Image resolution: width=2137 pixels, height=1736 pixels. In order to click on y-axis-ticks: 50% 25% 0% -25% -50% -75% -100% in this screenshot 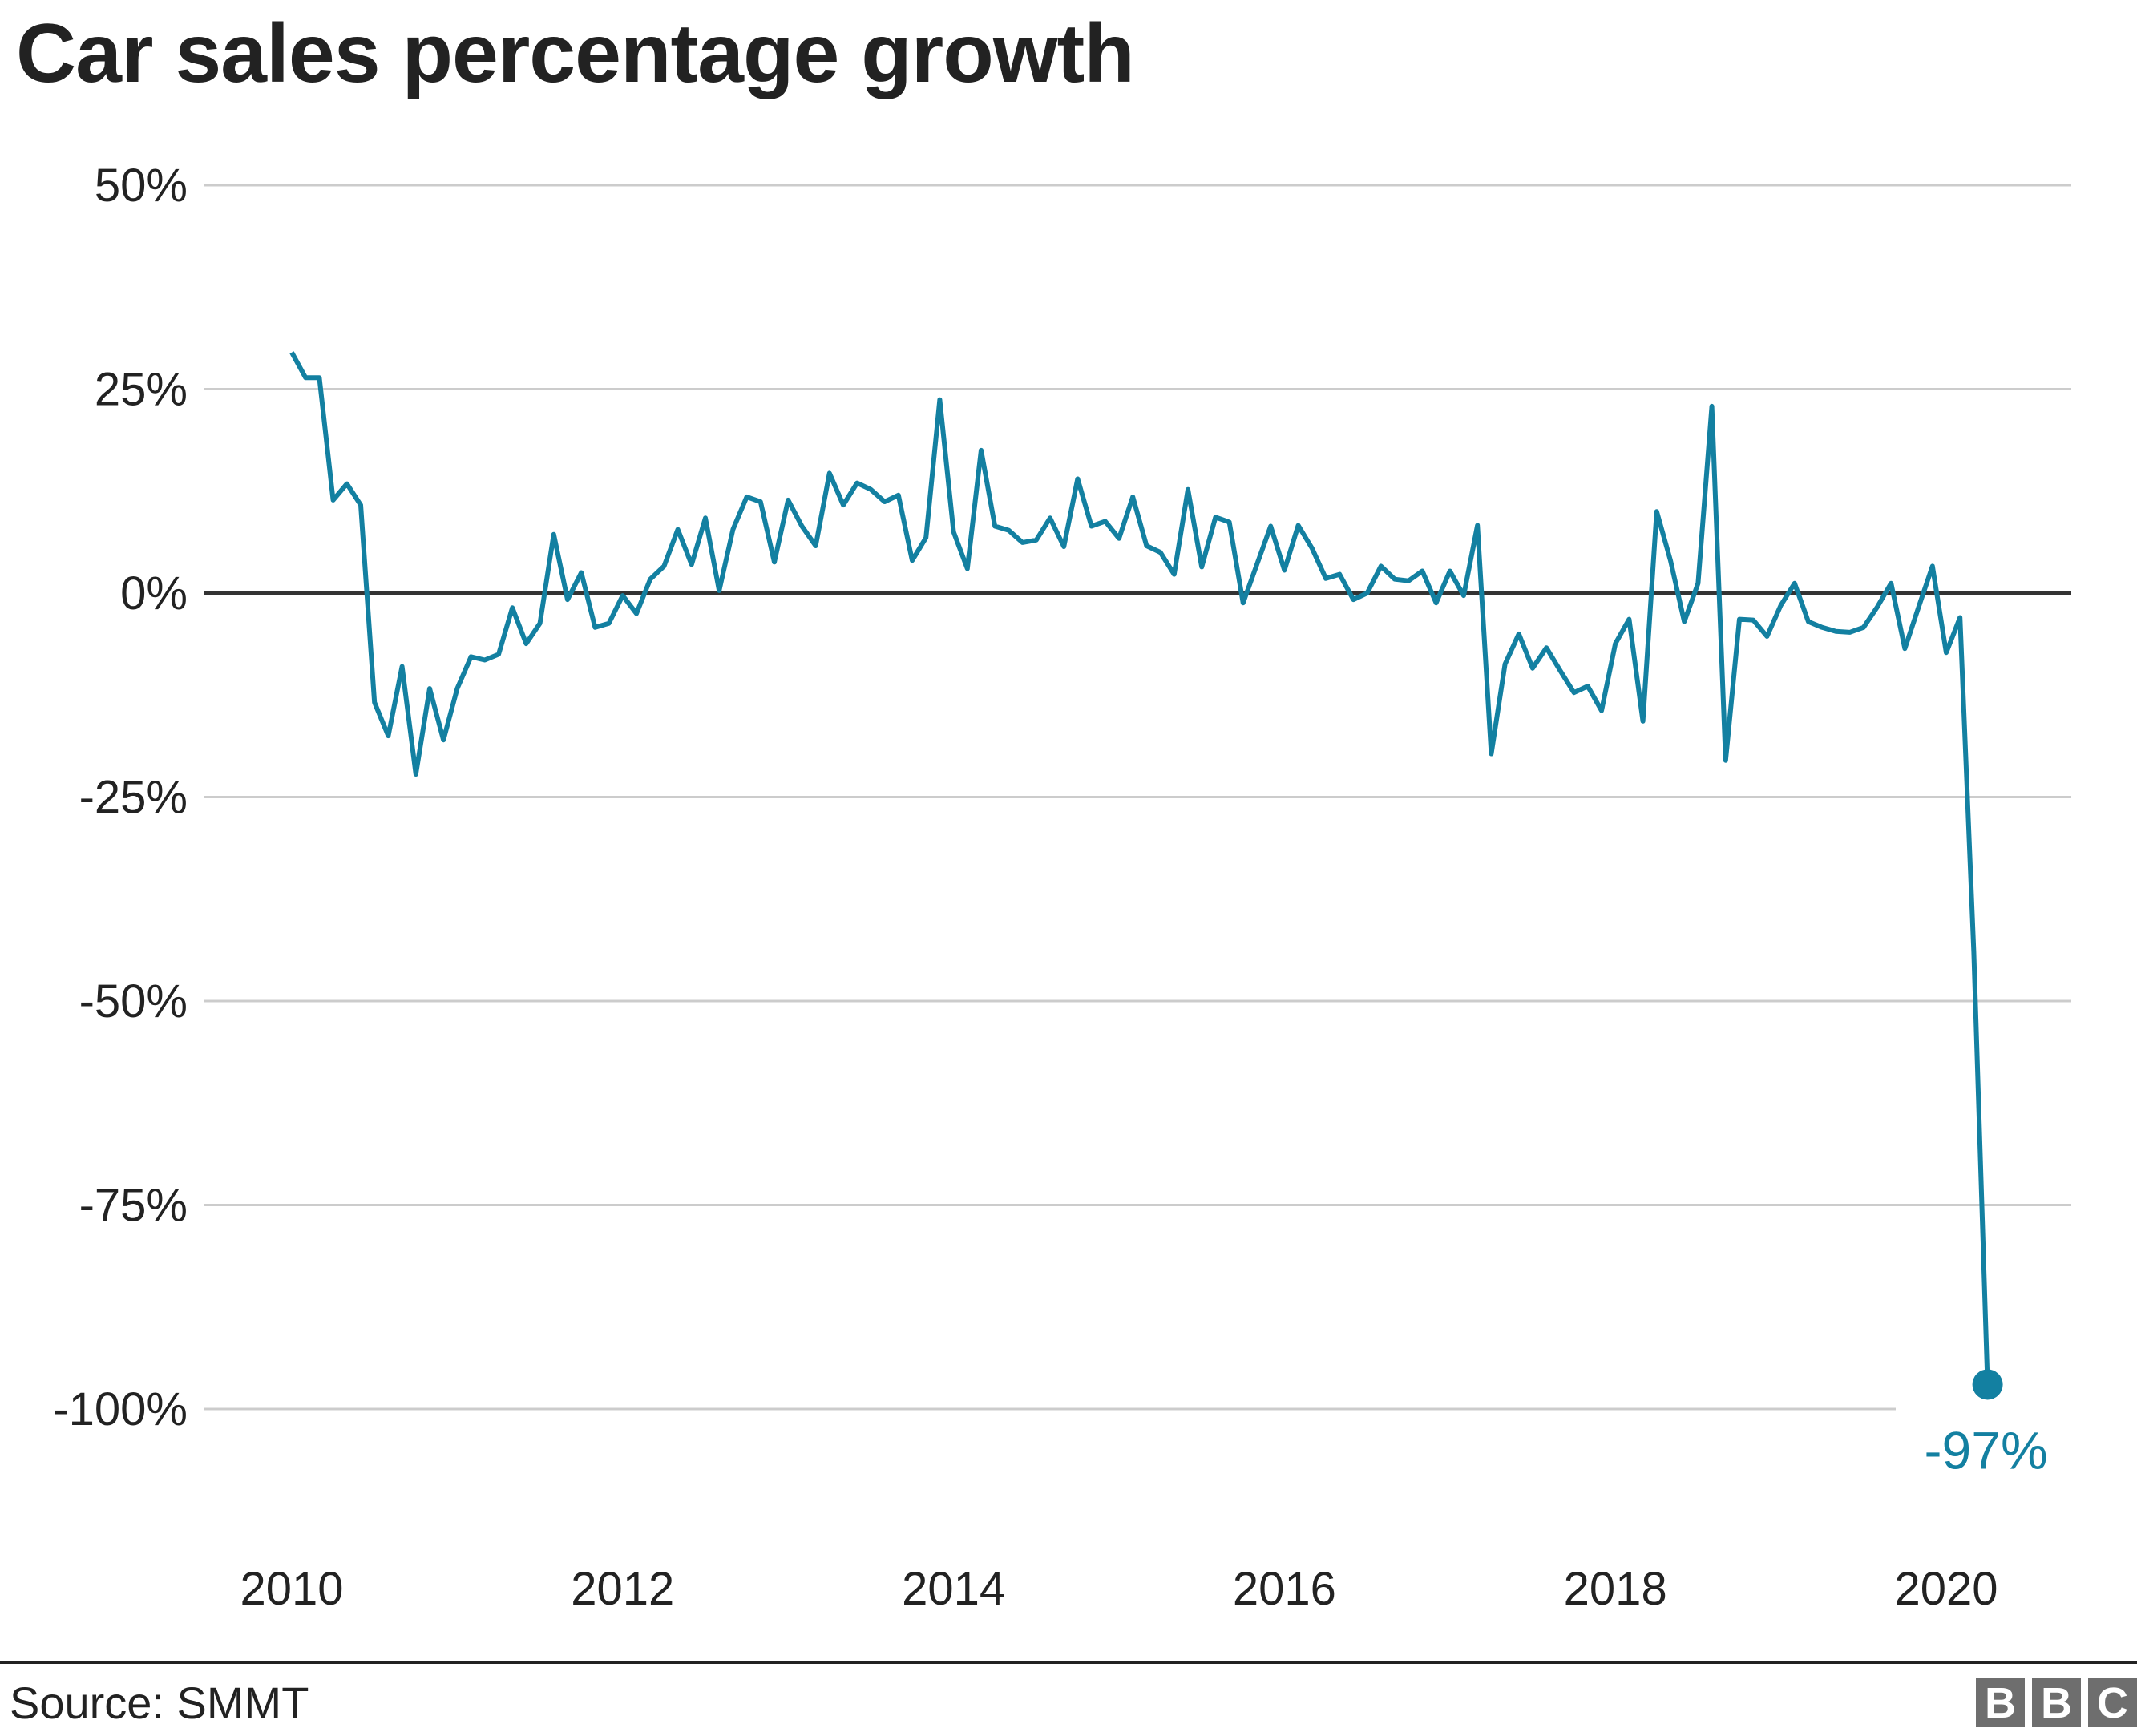, I will do `click(120, 797)`.